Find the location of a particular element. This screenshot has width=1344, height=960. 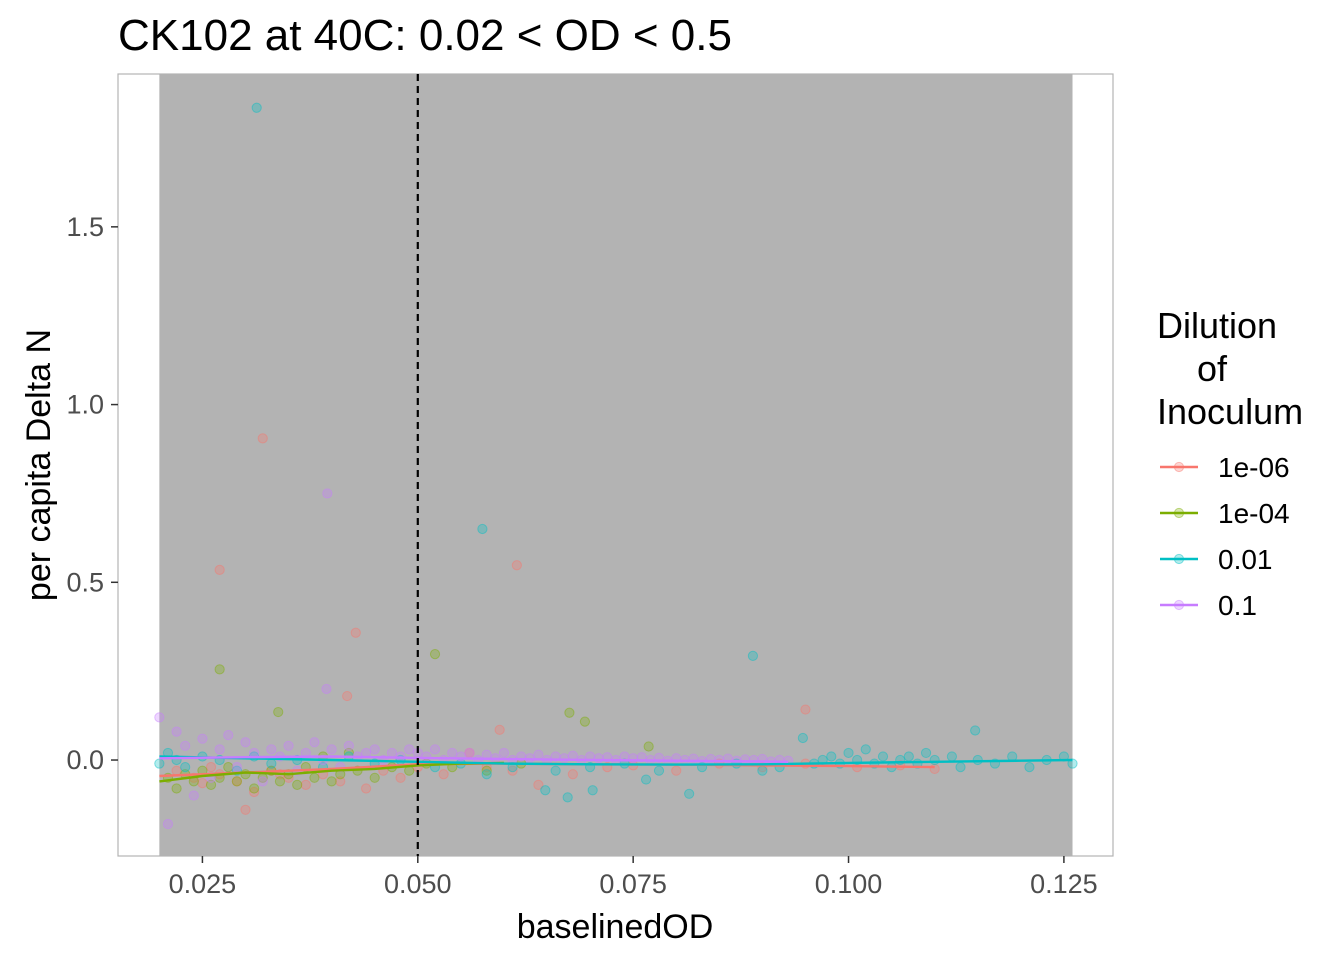

legend-item: 1e-04 is located at coordinates (1225, 513).